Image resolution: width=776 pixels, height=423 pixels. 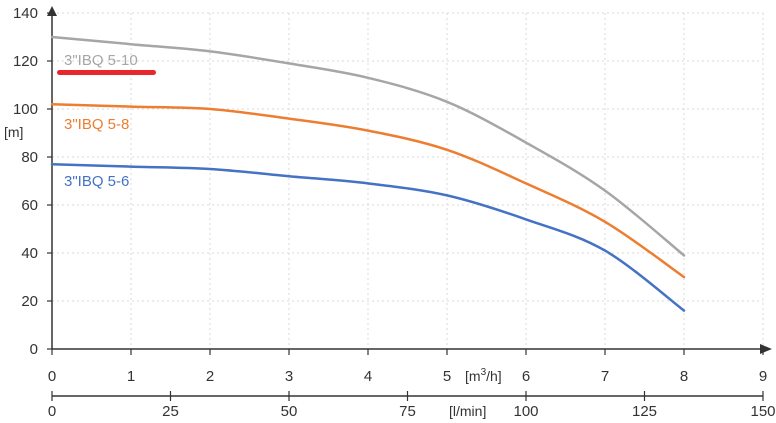 What do you see at coordinates (170, 411) in the screenshot?
I see `x2-tick-label: 25` at bounding box center [170, 411].